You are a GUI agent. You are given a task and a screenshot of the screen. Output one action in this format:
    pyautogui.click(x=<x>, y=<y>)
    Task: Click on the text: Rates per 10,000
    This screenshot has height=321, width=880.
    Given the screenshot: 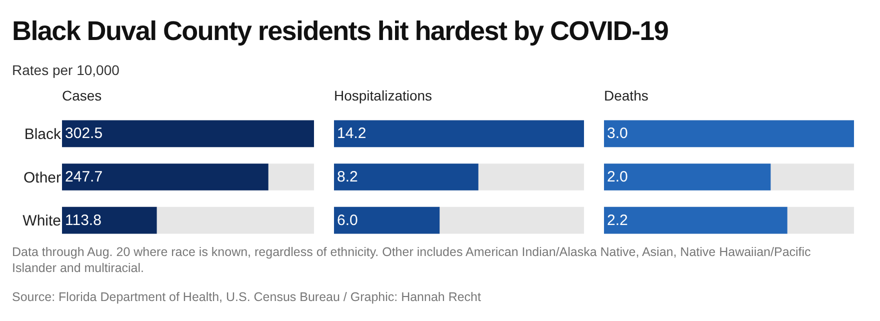 What is the action you would take?
    pyautogui.click(x=66, y=70)
    